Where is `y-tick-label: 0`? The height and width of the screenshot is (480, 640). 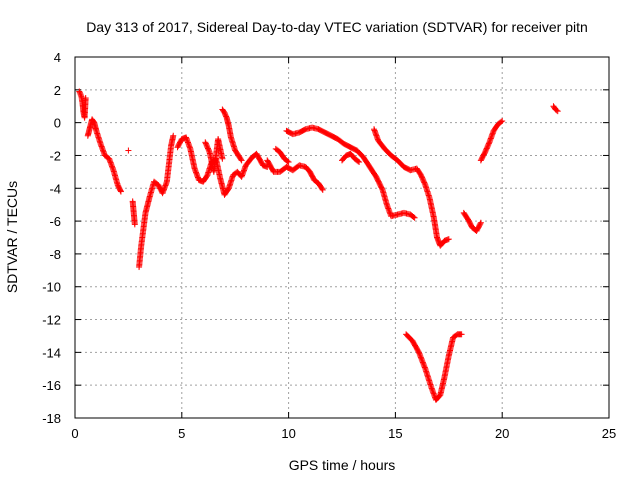
y-tick-label: 0 is located at coordinates (57, 123).